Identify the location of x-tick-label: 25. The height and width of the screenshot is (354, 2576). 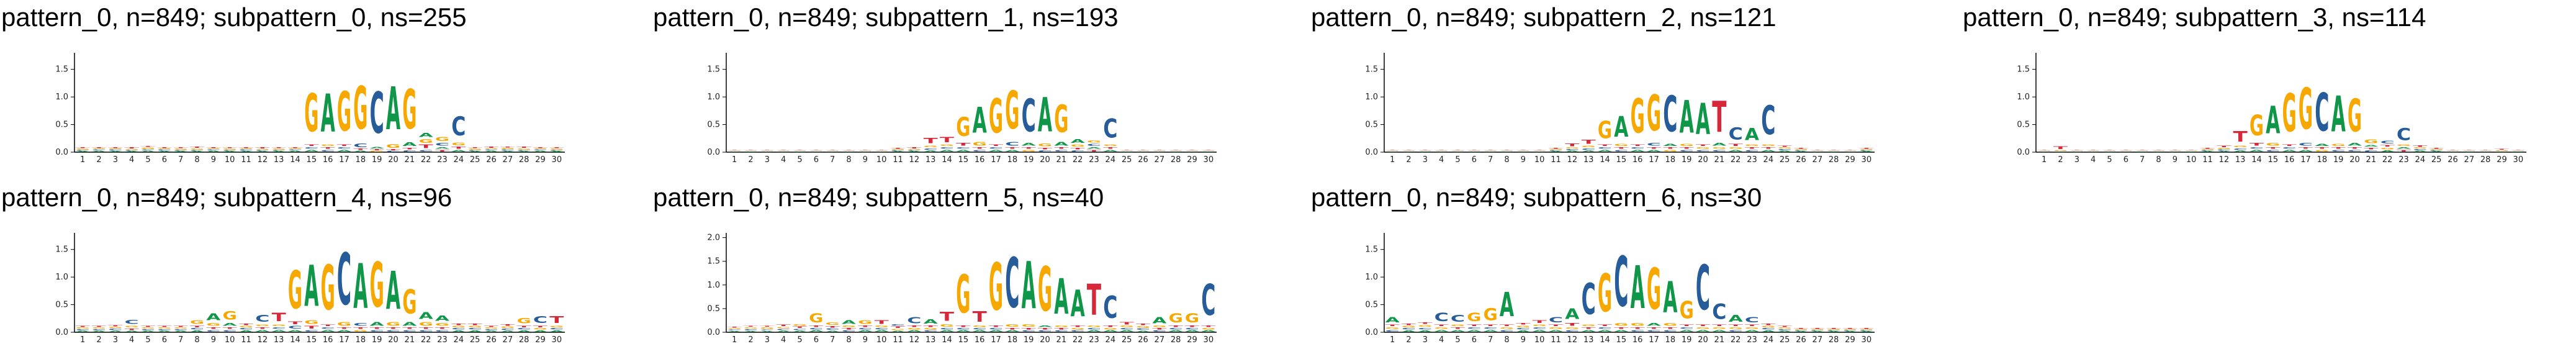
(1127, 340).